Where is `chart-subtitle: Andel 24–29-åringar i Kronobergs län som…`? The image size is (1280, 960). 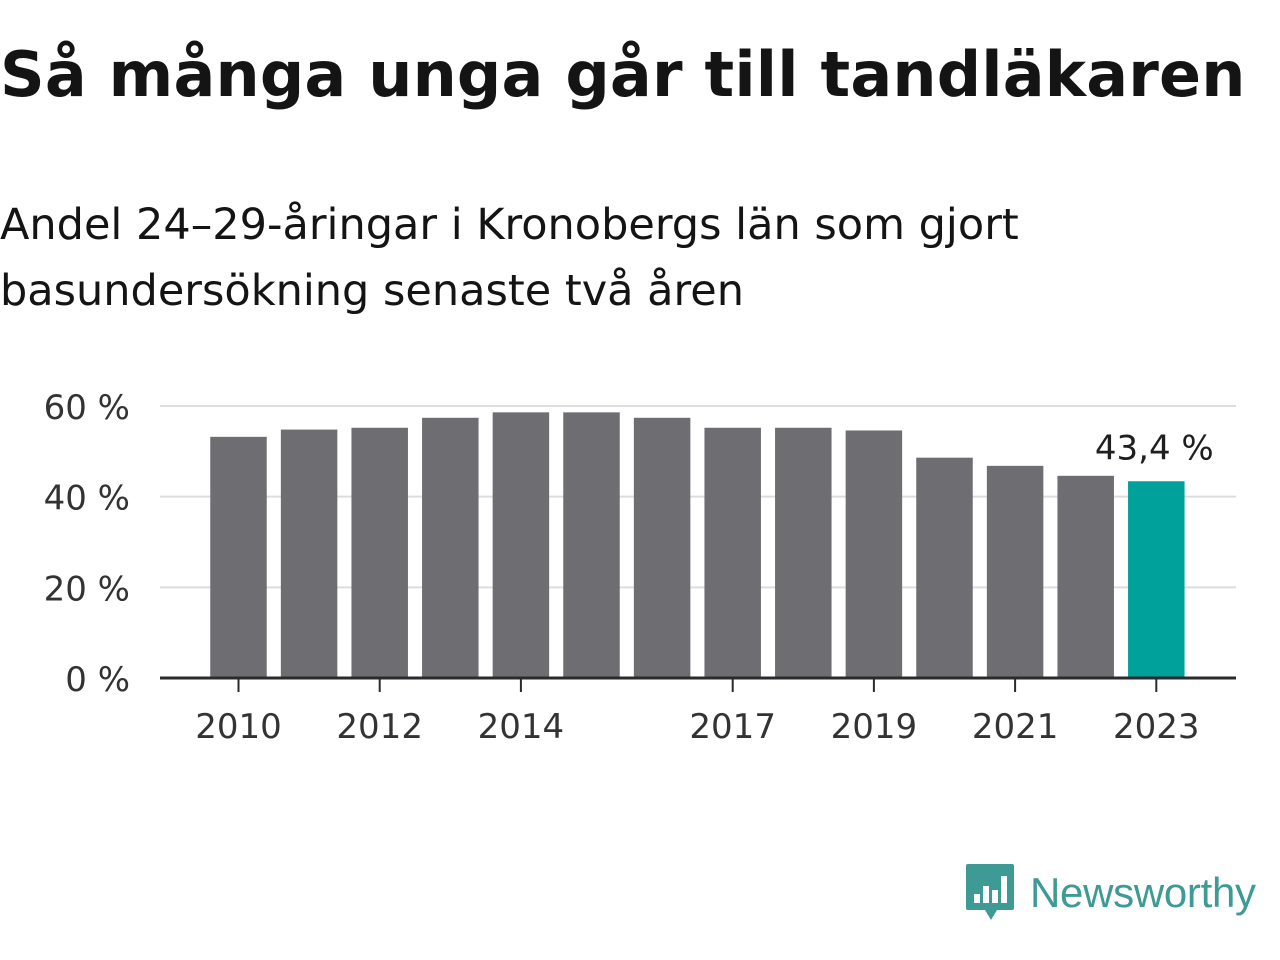 chart-subtitle: Andel 24–29-åringar i Kronobergs län som… is located at coordinates (509, 258).